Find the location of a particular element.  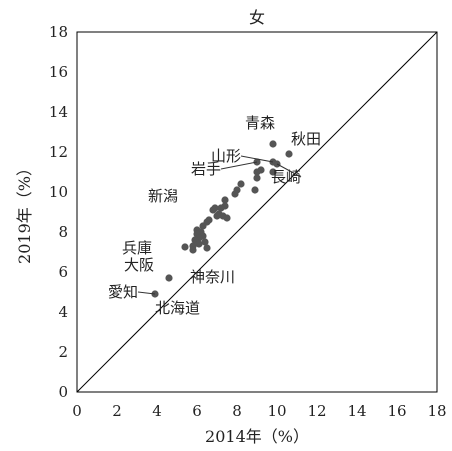

x-tick-labels: 0 2 4 6 8 10 12 14 16 18 is located at coordinates (259, 411).